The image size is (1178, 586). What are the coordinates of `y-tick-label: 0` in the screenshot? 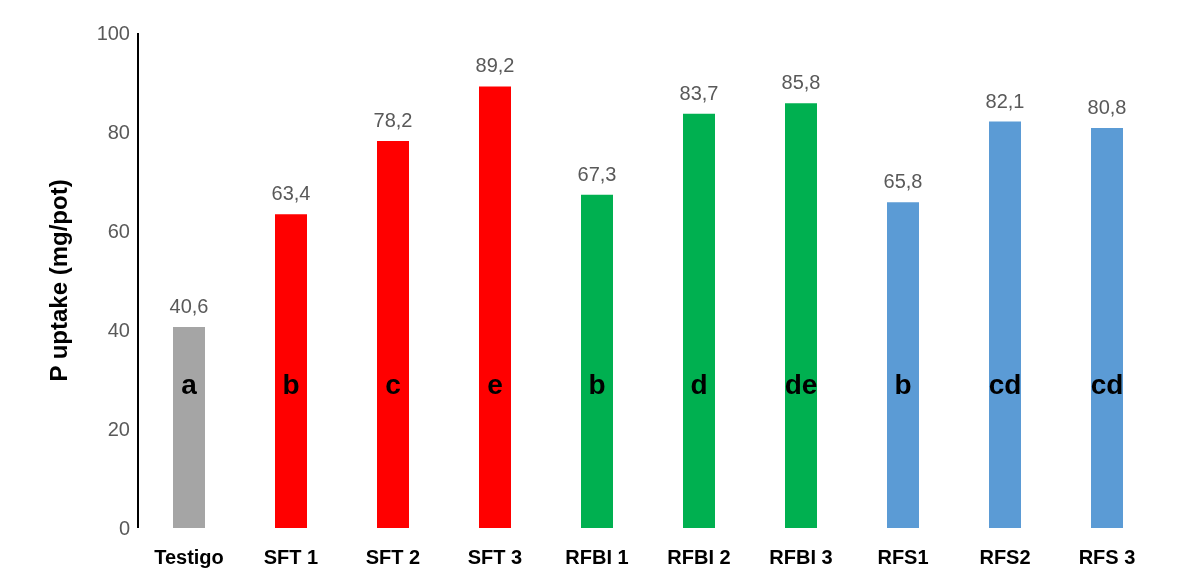 It's located at (124, 528).